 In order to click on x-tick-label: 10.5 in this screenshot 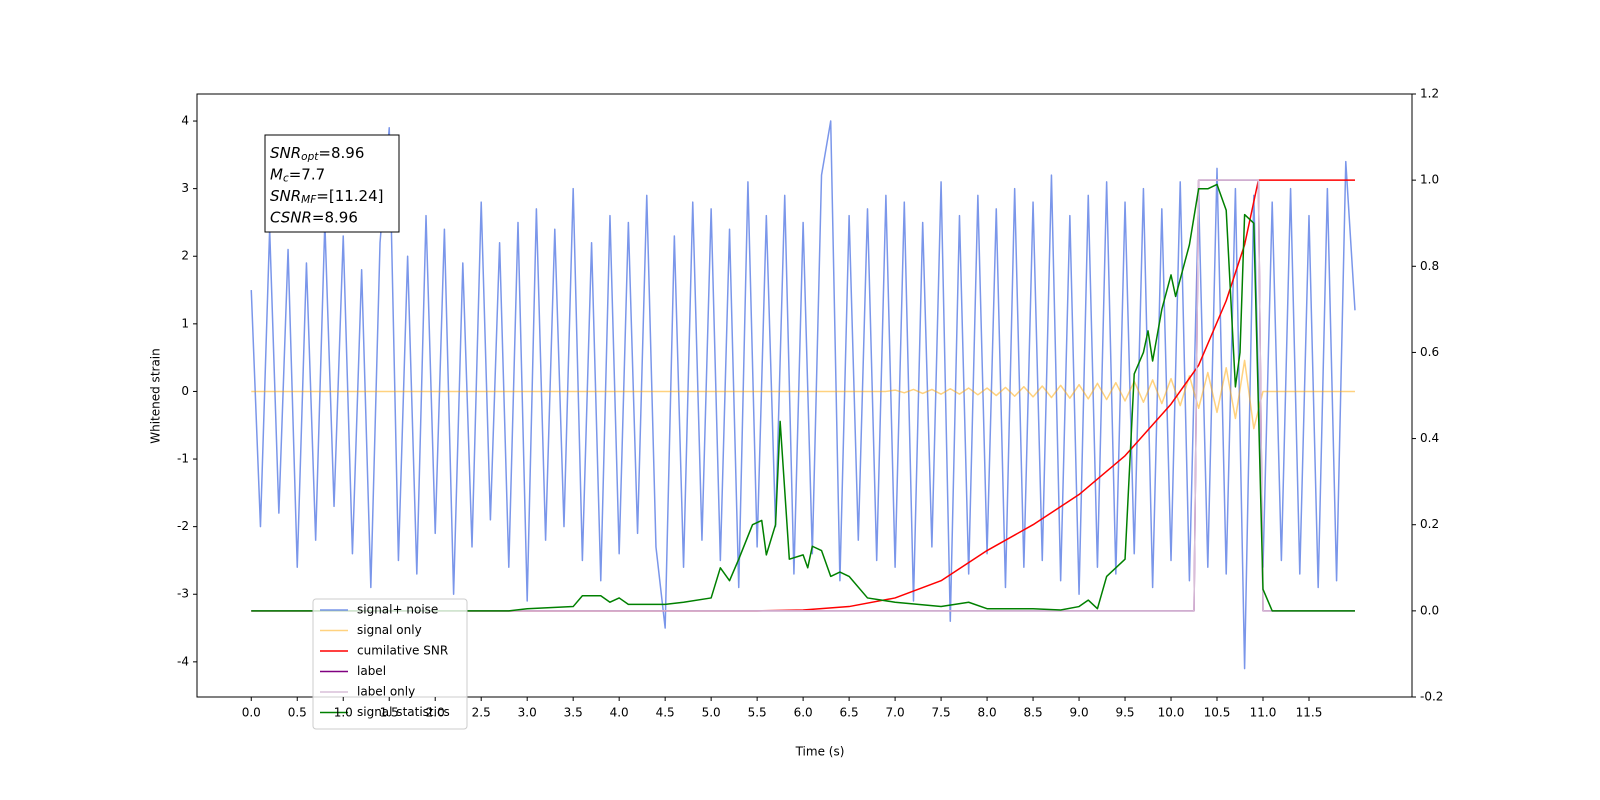, I will do `click(1217, 713)`.